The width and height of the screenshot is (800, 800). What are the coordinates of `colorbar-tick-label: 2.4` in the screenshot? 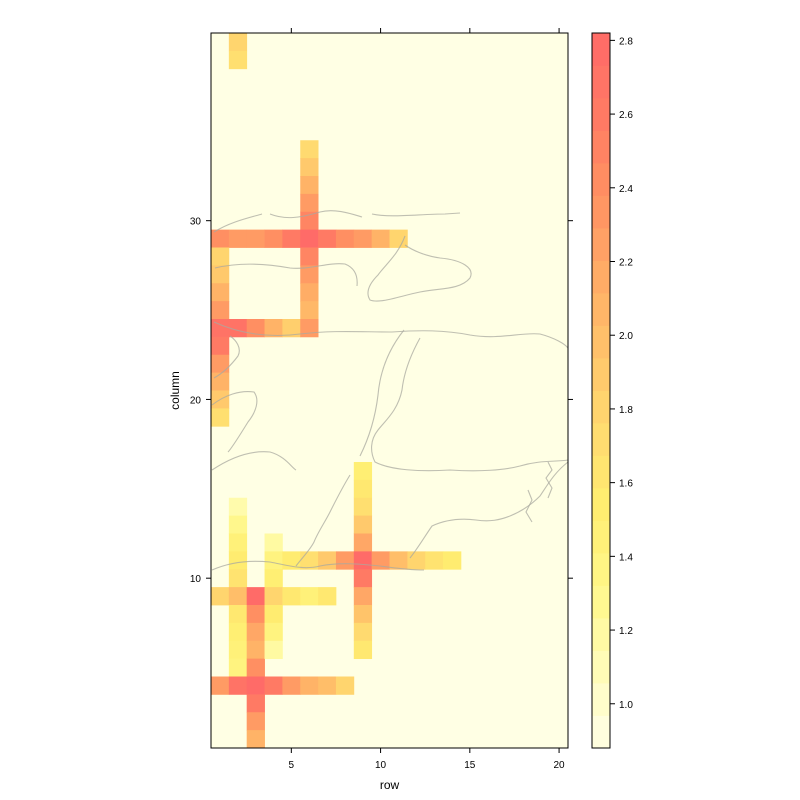 It's located at (626, 189).